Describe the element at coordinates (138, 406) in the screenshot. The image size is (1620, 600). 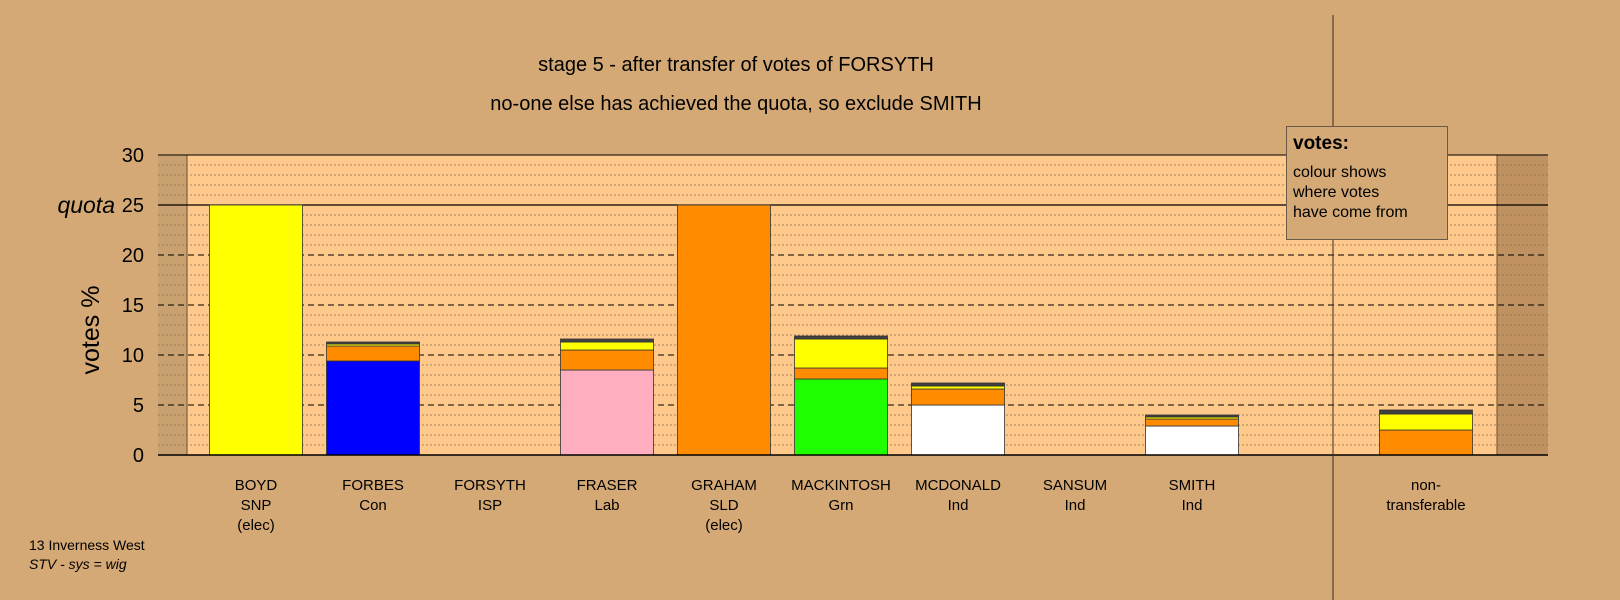
I see `y-tick-label: 5` at that location.